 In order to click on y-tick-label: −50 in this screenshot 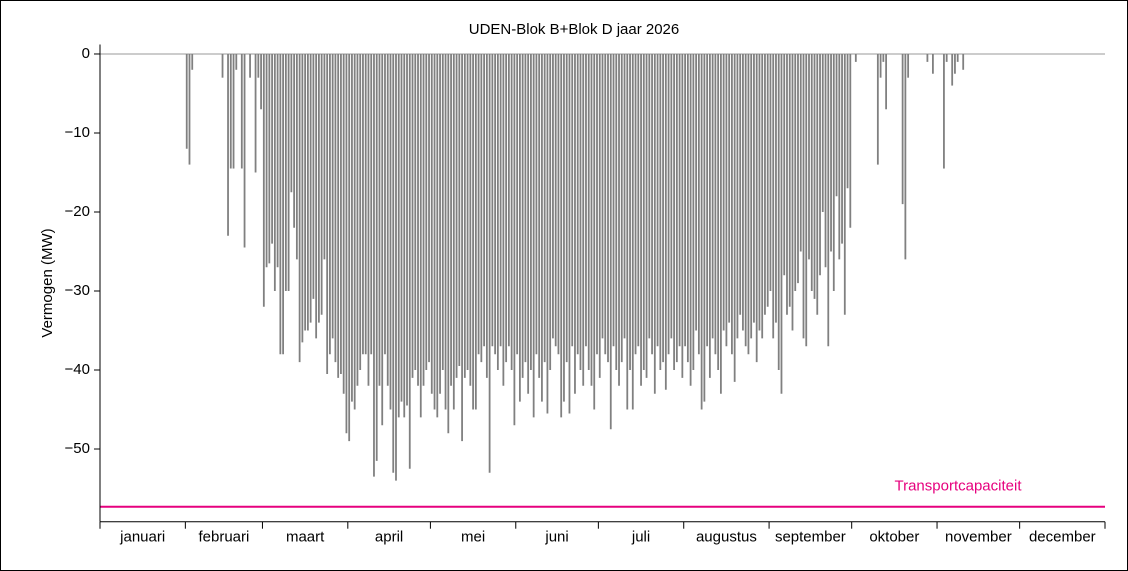, I will do `click(77, 448)`.